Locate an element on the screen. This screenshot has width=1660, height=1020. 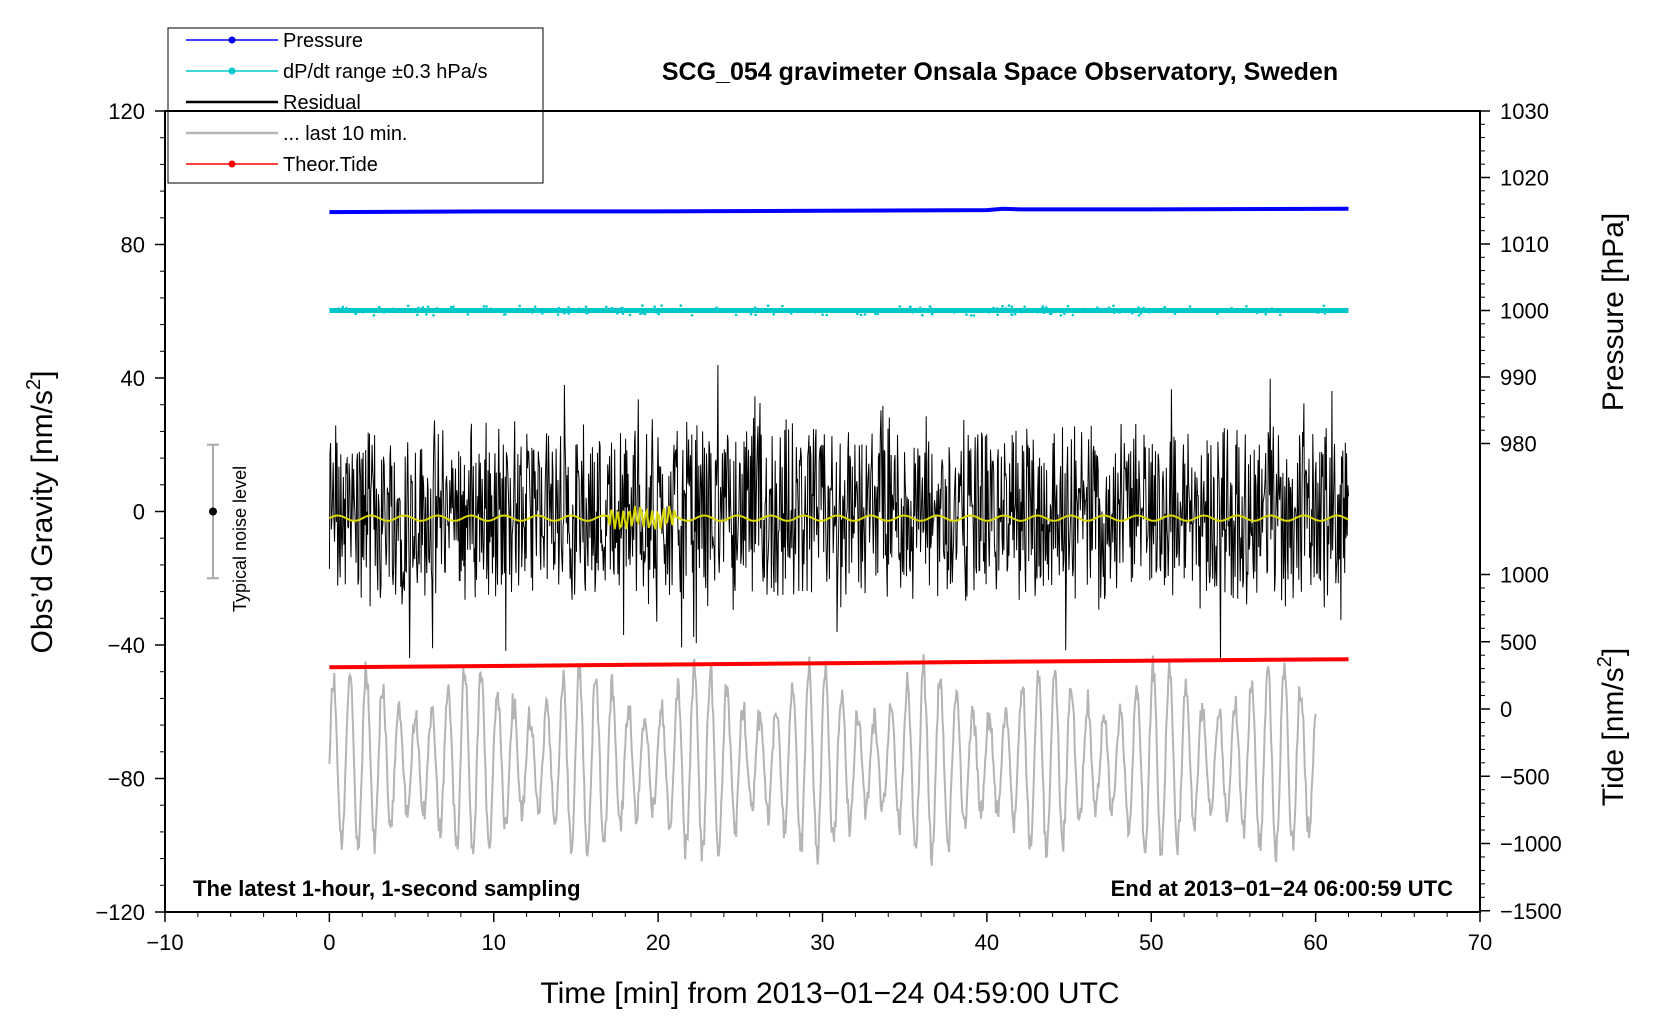
legend-label-dpdt: dP/dt range ±0.3 hPa/s is located at coordinates (385, 72).